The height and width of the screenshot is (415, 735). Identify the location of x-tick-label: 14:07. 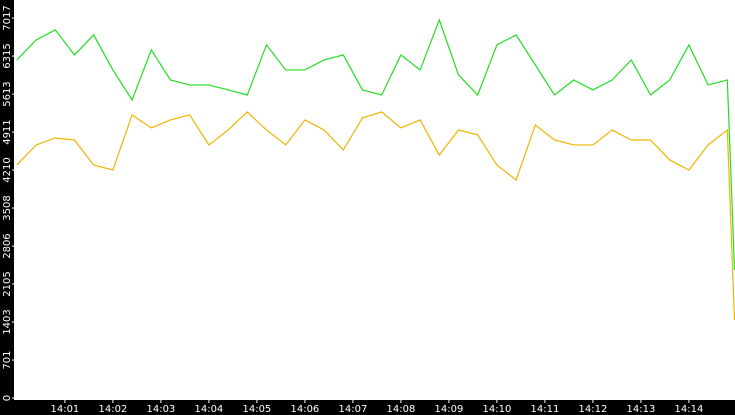
(352, 409).